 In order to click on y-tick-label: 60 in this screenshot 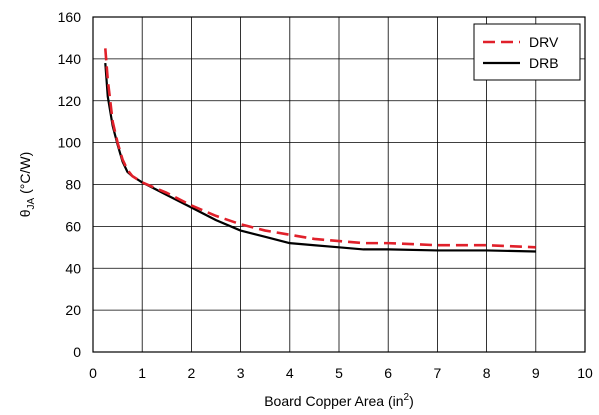, I will do `click(73, 226)`.